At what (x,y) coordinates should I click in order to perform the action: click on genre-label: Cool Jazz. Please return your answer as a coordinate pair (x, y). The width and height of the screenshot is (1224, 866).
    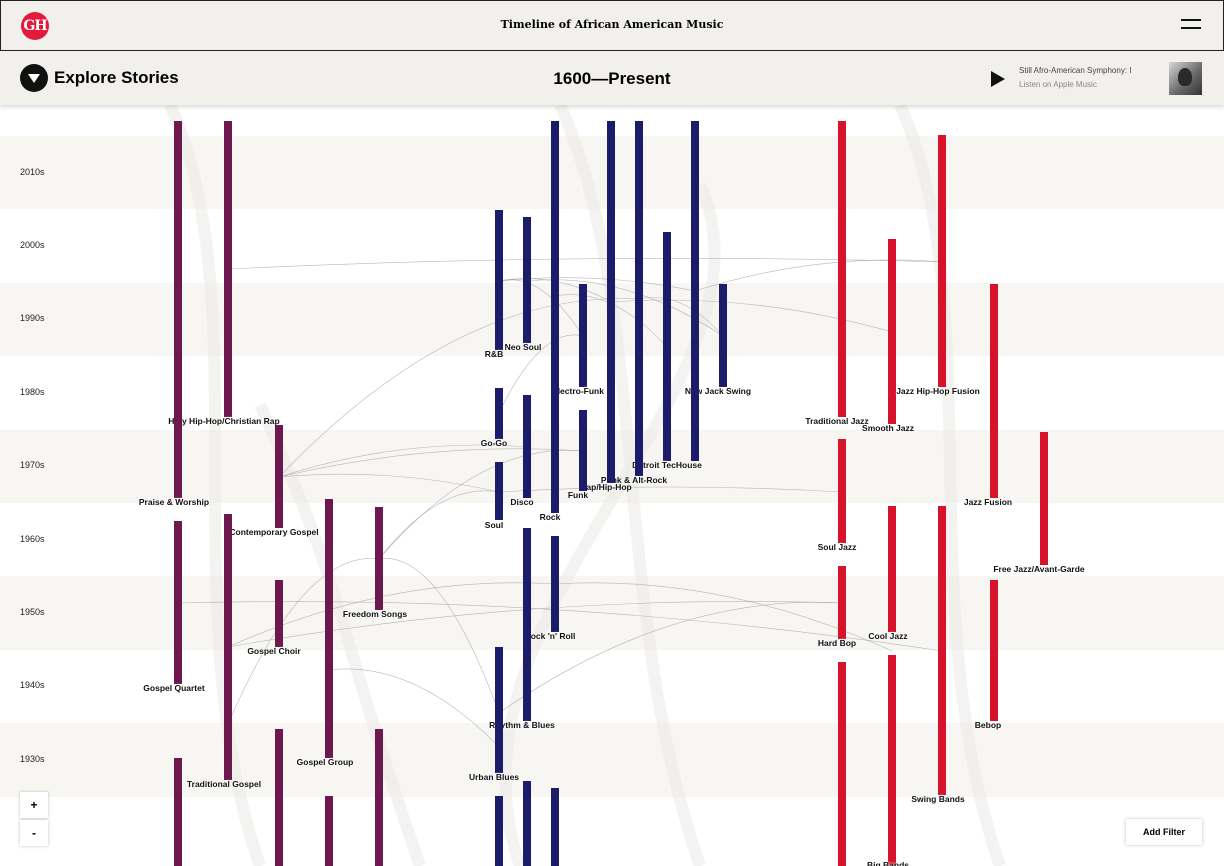
    Looking at the image, I should click on (888, 636).